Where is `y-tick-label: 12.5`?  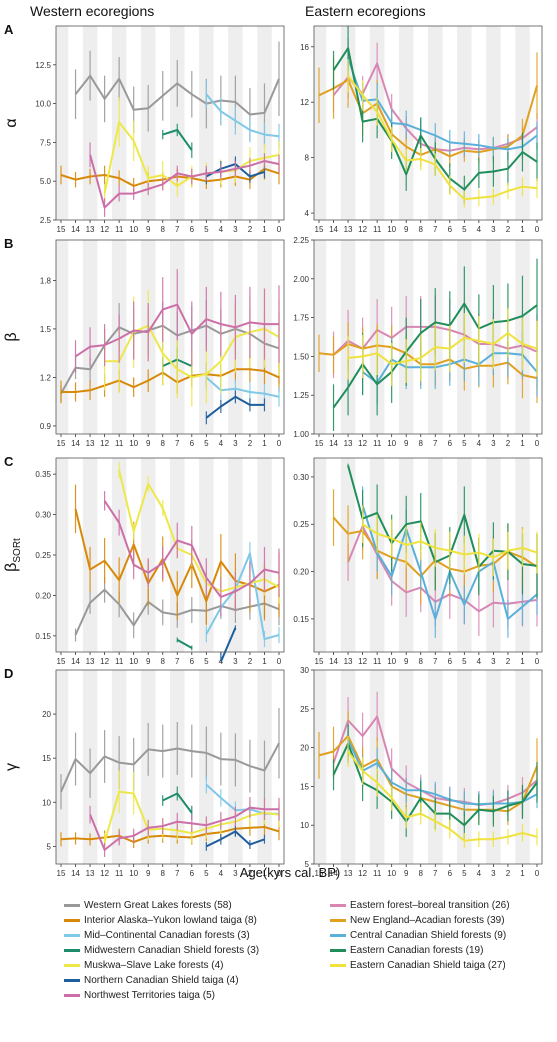
y-tick-label: 12.5 is located at coordinates (43, 65).